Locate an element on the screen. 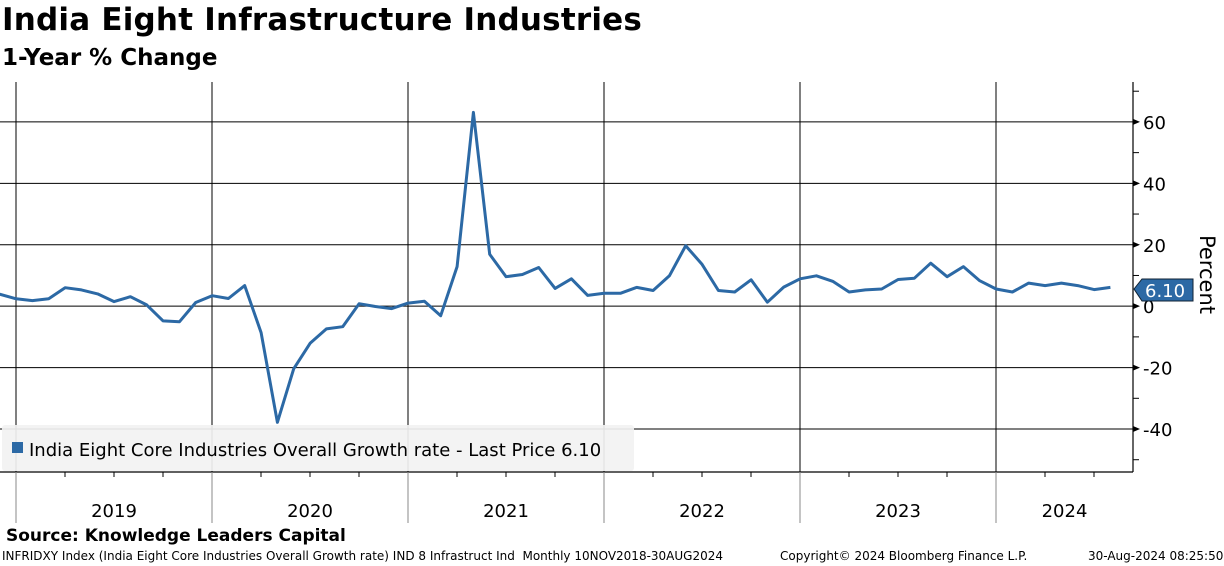  copyright: Copyright© 2024 Bloomberg Finance L.P. is located at coordinates (904, 556).